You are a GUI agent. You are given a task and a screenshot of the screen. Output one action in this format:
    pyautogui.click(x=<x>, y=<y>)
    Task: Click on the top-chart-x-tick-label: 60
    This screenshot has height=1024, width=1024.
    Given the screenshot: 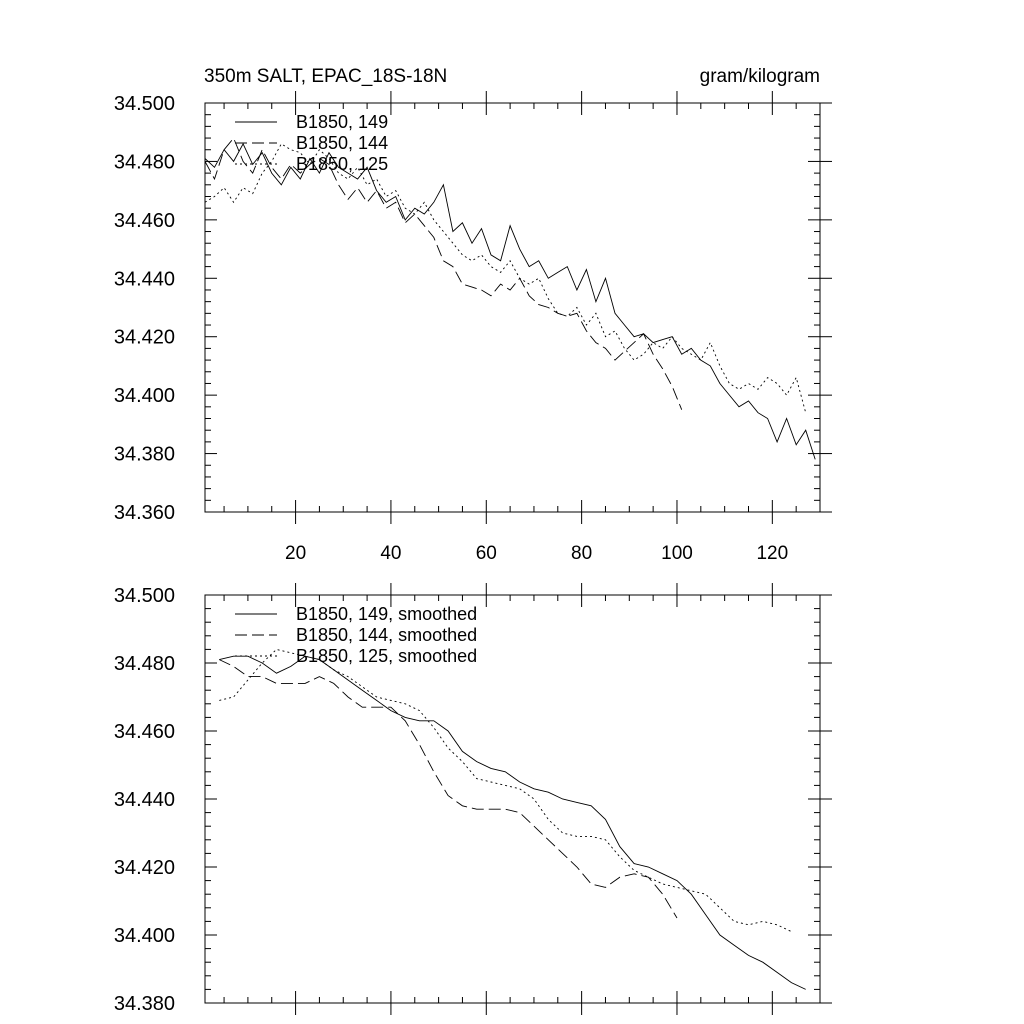 What is the action you would take?
    pyautogui.click(x=486, y=553)
    